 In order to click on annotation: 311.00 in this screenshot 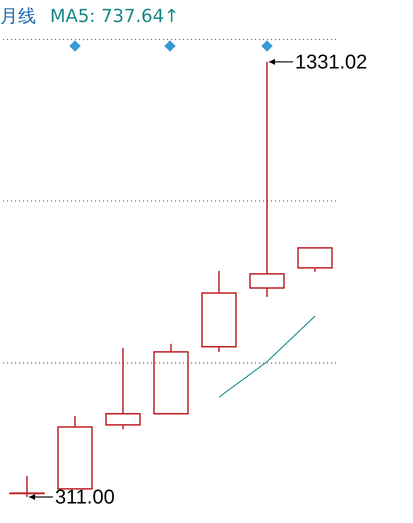, I will do `click(85, 497)`.